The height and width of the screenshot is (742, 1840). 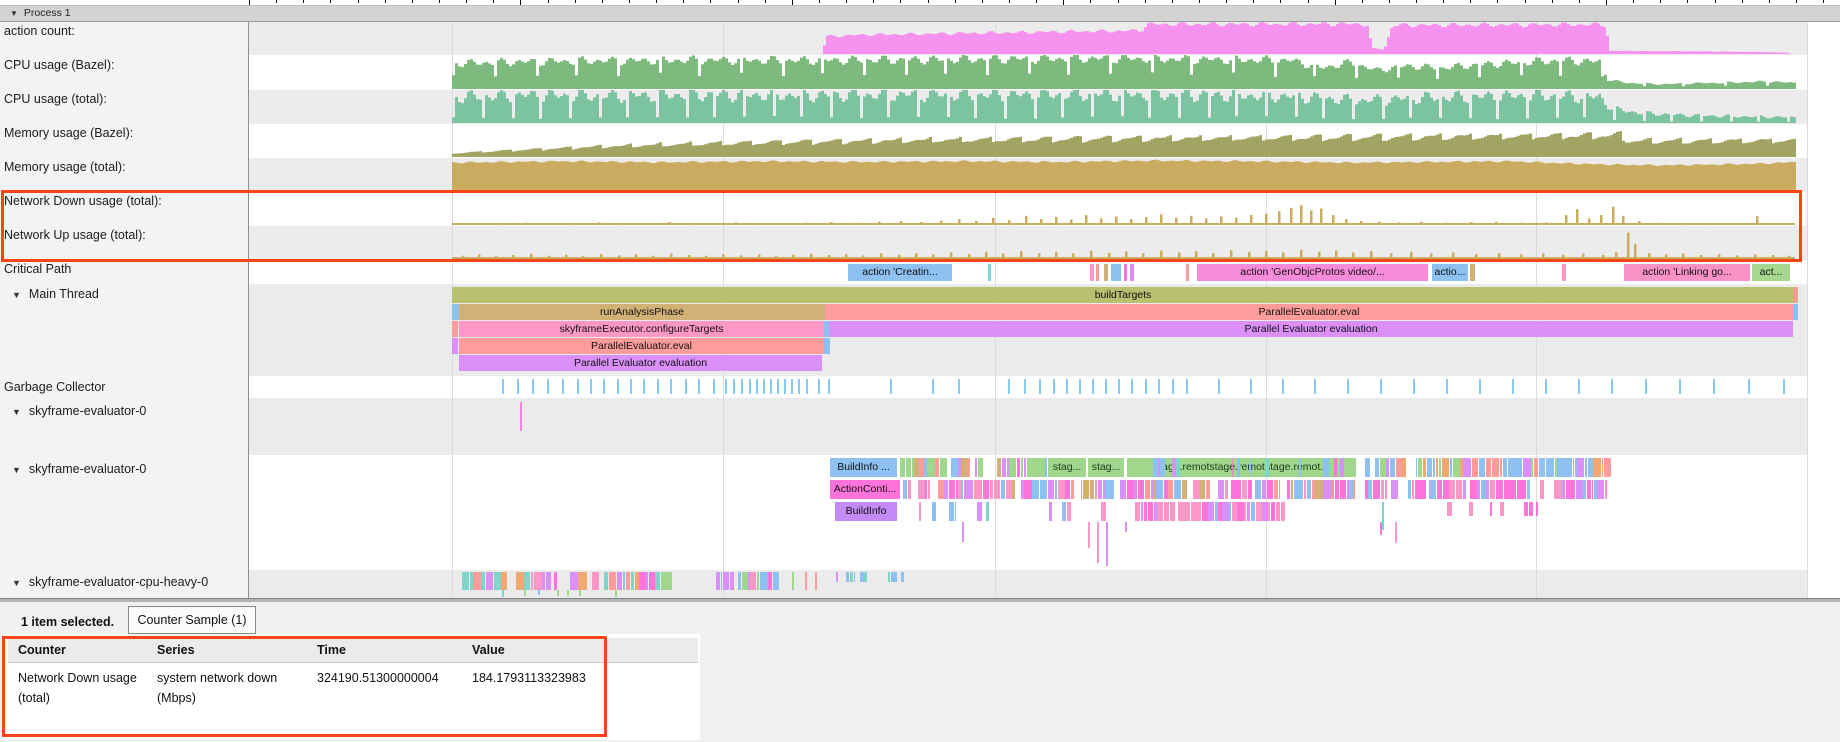 I want to click on main-thread-span-parallelevaluator-eval: ParallelEvaluator.eval, so click(x=641, y=346).